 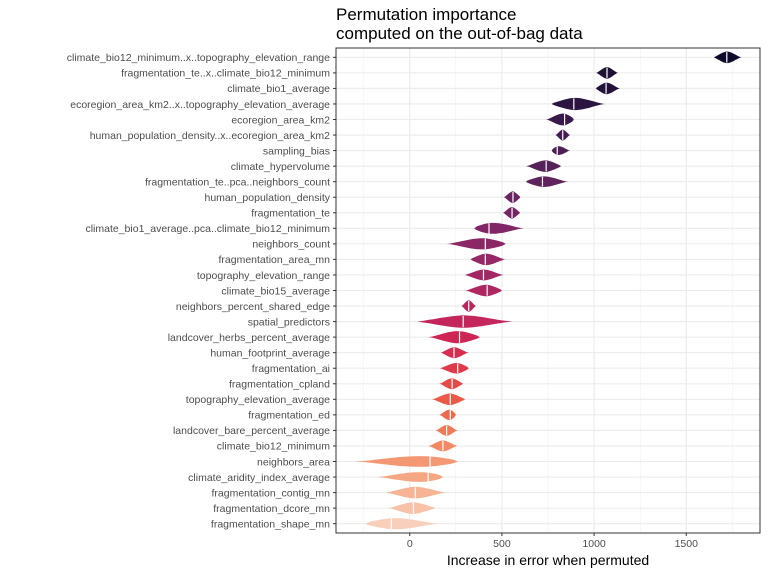 What do you see at coordinates (270, 353) in the screenshot?
I see `y-tick-label: human_footprint_average` at bounding box center [270, 353].